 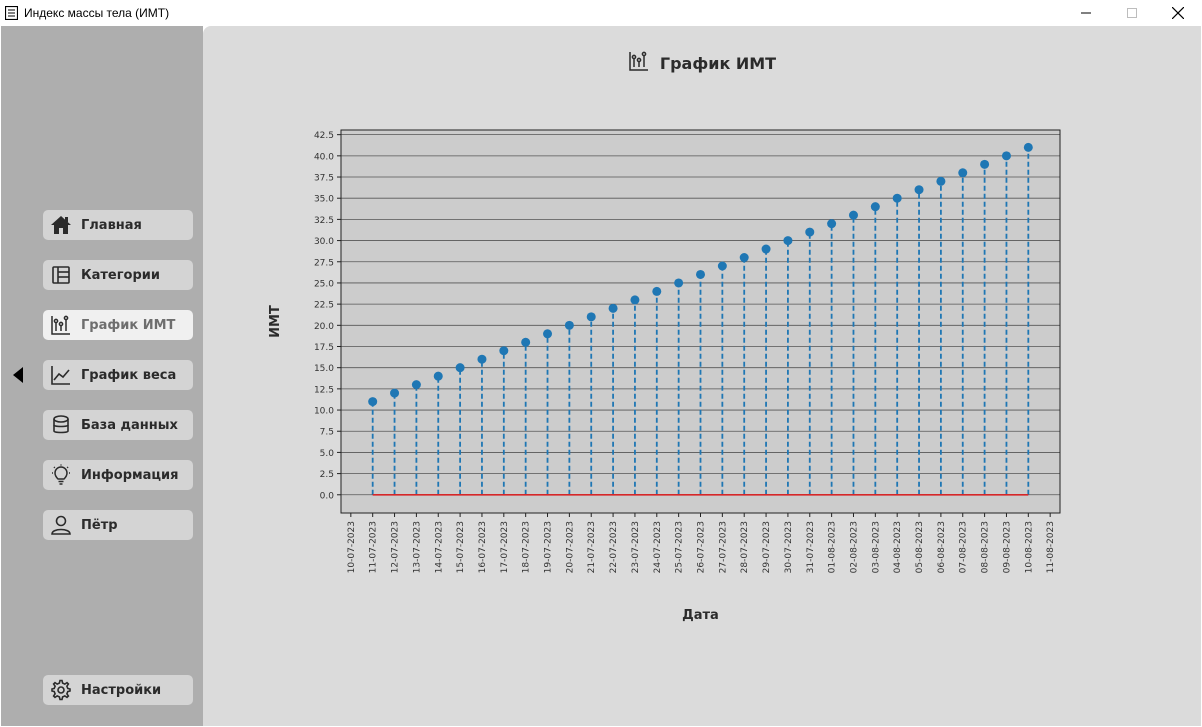 I want to click on x-tick-label: 21-07-2023, so click(x=592, y=547).